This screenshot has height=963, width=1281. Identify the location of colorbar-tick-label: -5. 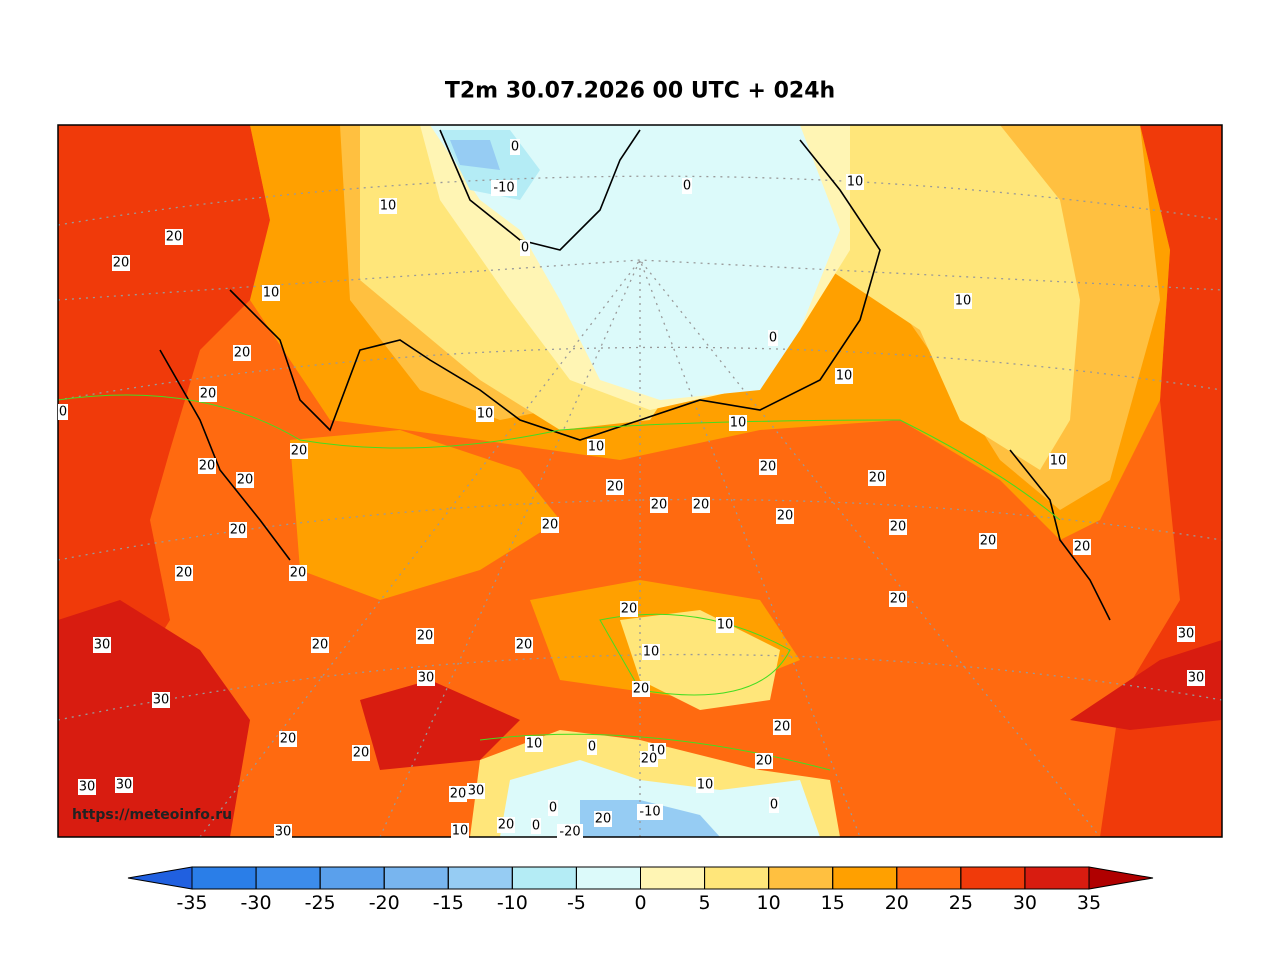
(576, 903).